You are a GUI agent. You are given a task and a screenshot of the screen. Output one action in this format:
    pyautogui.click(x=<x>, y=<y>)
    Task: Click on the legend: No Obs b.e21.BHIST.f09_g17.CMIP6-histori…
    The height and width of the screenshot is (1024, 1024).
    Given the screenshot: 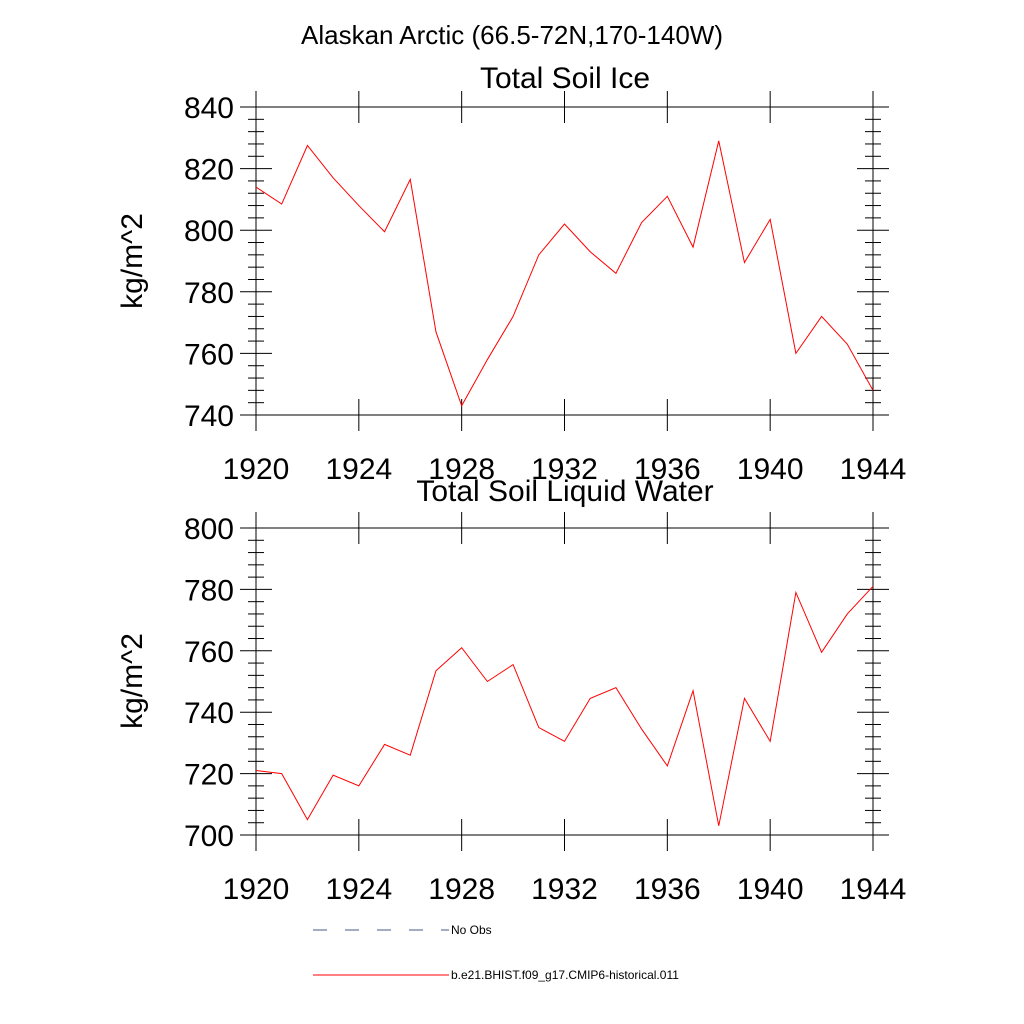 What is the action you would take?
    pyautogui.click(x=496, y=952)
    